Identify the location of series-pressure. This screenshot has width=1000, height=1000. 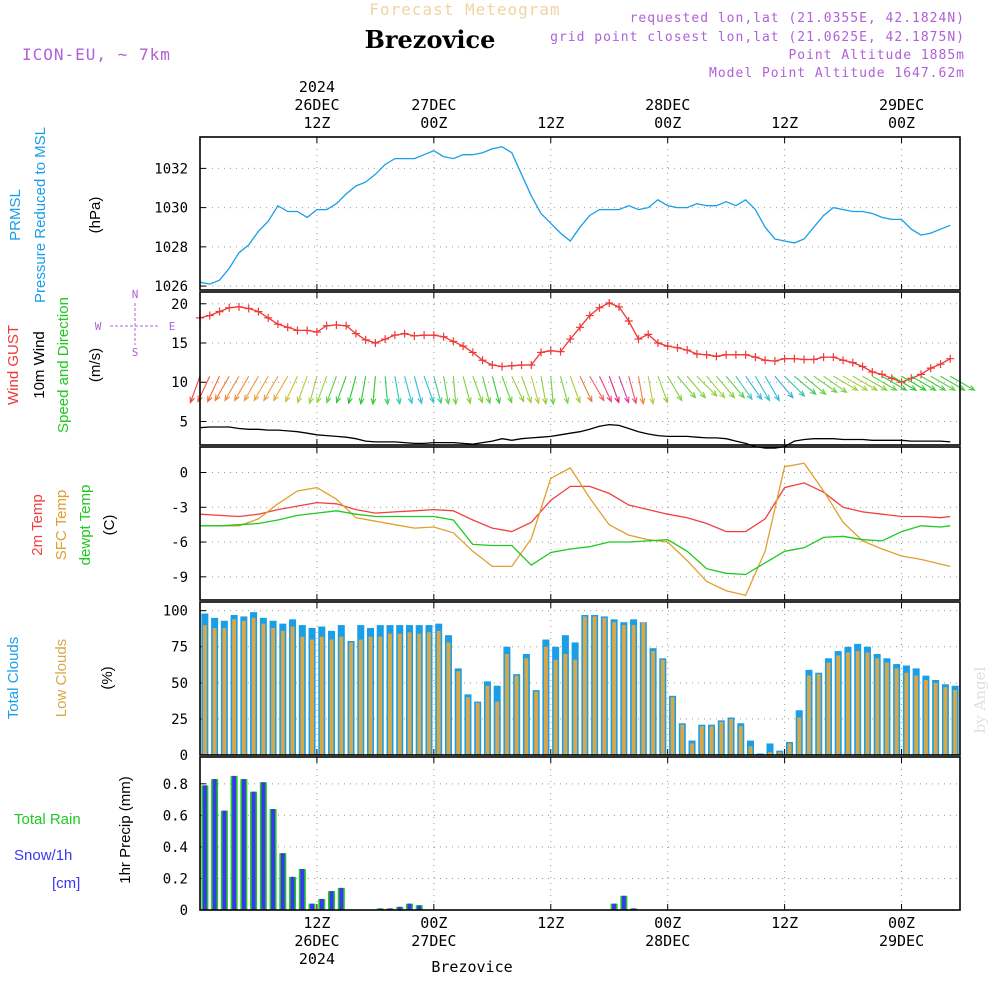
(575, 215).